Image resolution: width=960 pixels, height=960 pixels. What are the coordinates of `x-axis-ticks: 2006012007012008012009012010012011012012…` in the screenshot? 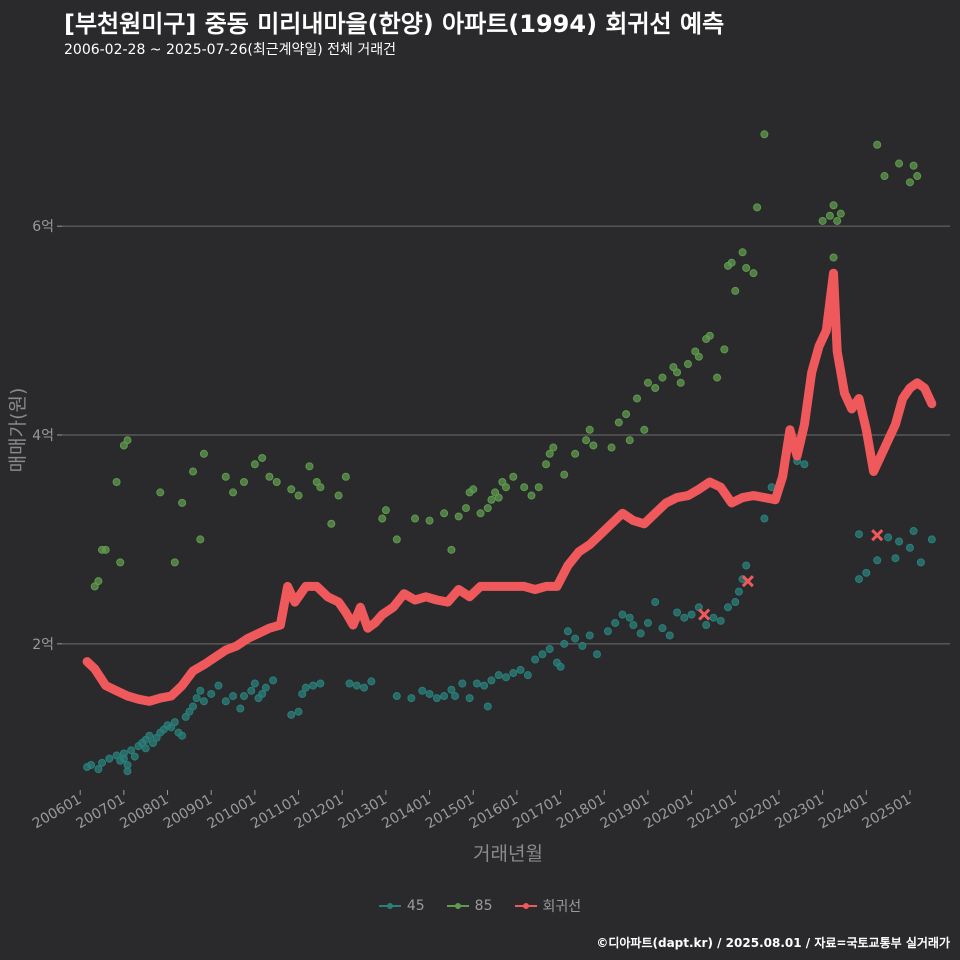 It's located at (472, 811).